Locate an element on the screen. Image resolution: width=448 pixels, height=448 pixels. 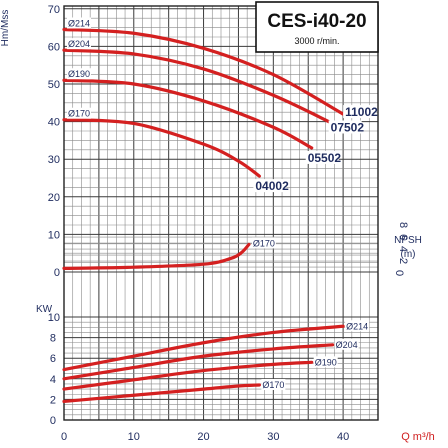
title-box-frame is located at coordinates (317, 27).